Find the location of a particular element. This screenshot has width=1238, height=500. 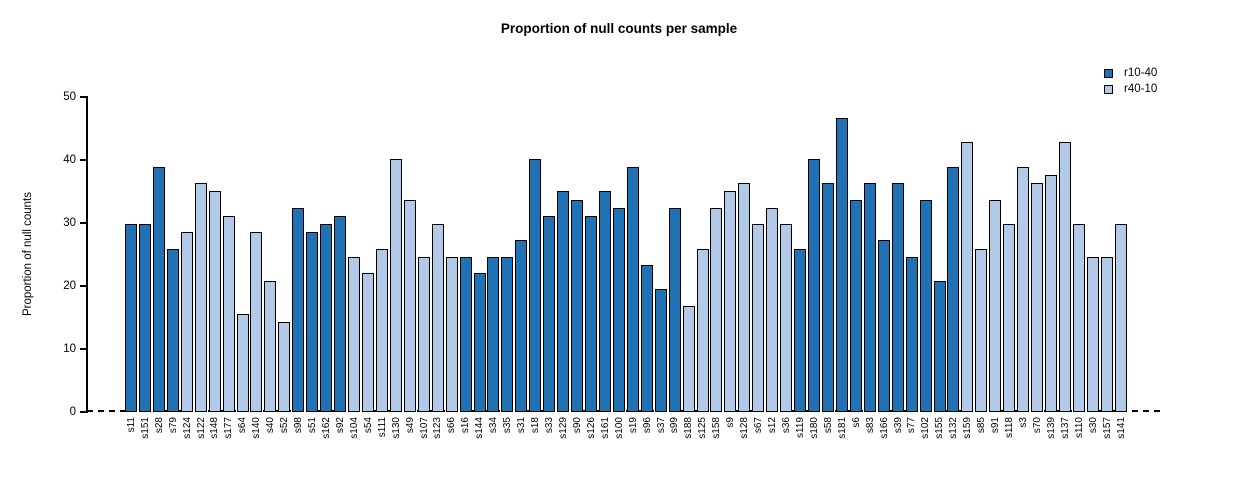

x-label-s151: s151 is located at coordinates (145, 428).